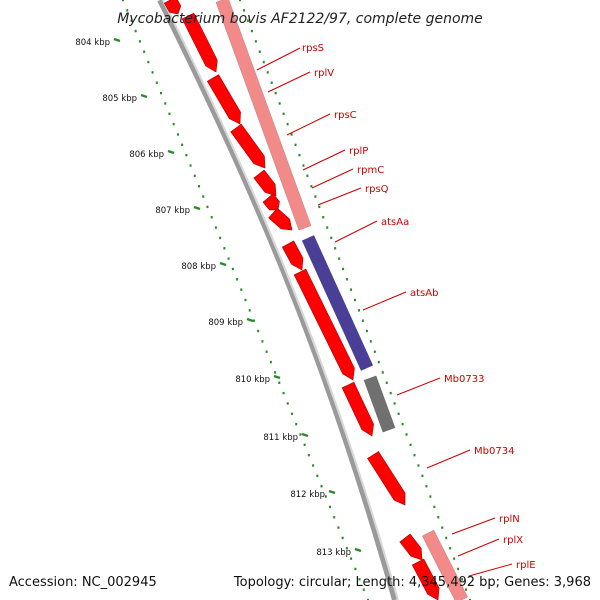  Describe the element at coordinates (370, 170) in the screenshot. I see `gene-label: rpmC` at that location.